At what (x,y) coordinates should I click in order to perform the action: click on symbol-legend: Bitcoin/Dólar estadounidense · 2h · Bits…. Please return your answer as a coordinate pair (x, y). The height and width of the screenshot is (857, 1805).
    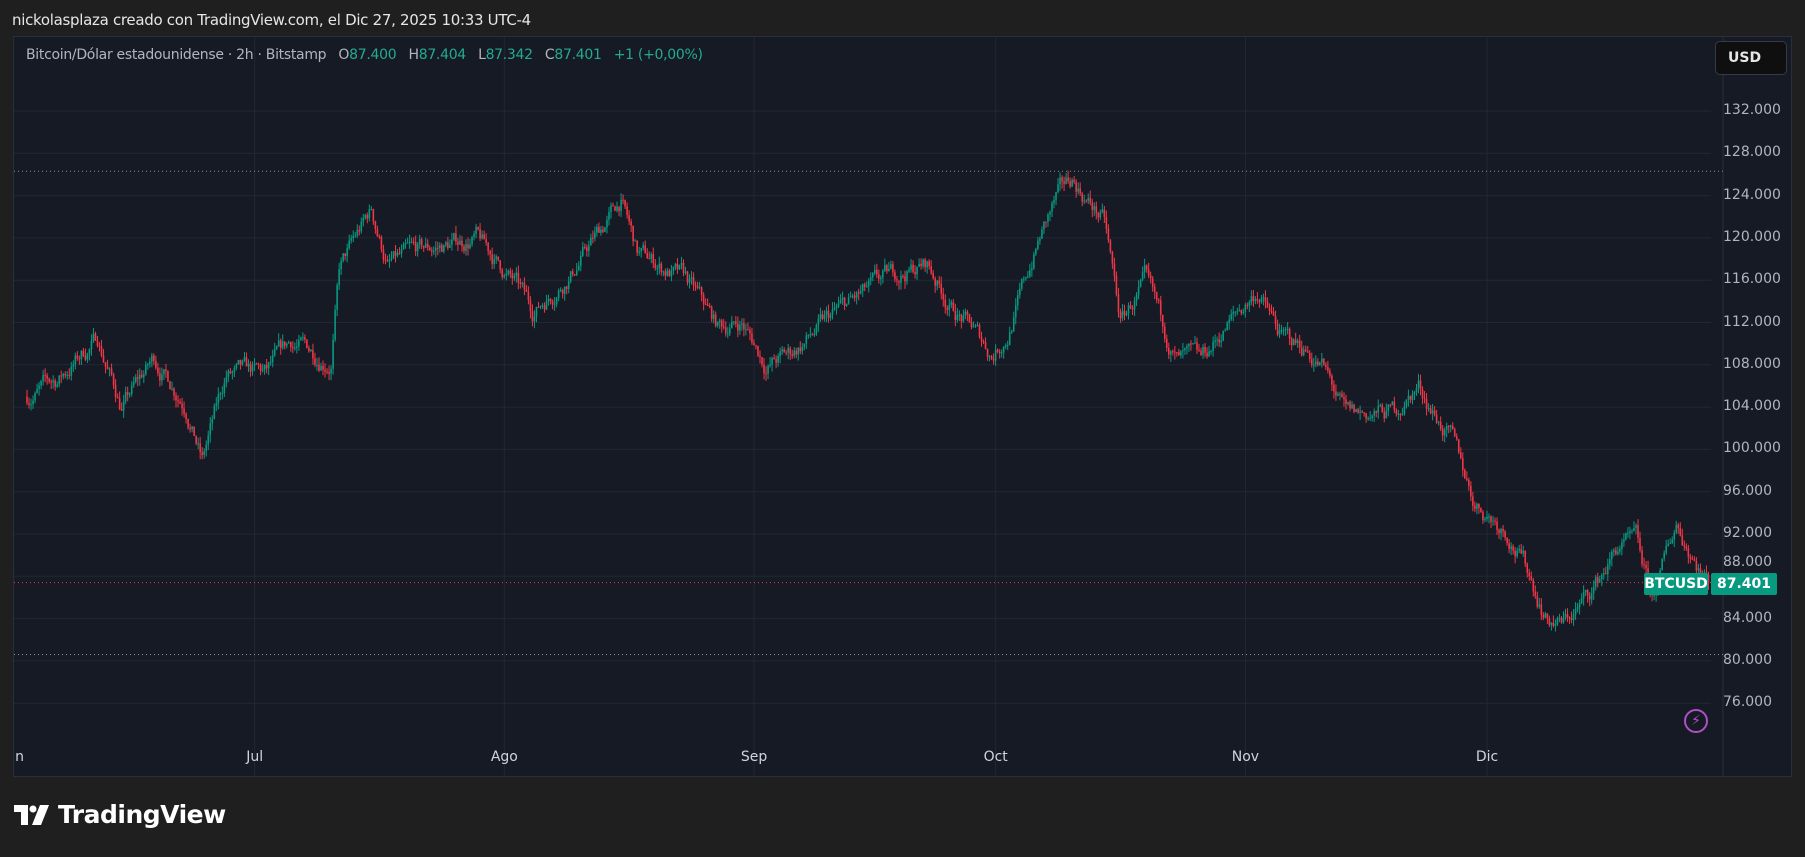
    Looking at the image, I should click on (364, 55).